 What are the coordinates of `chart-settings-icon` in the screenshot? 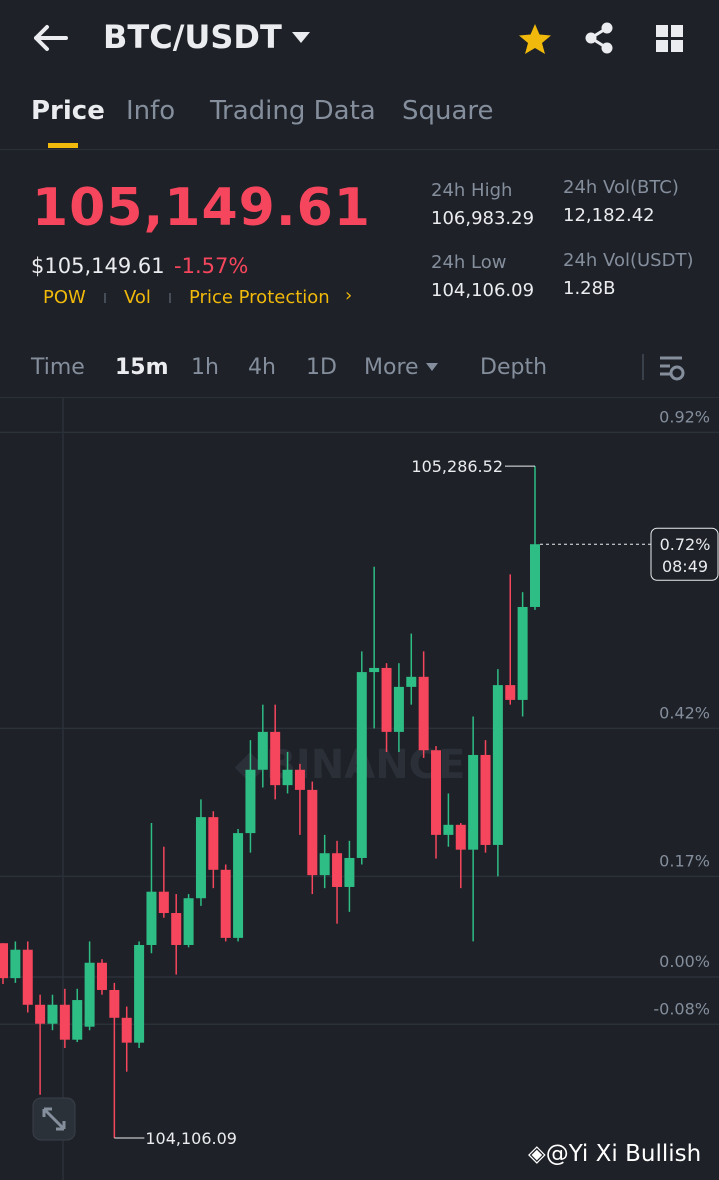 It's located at (672, 368).